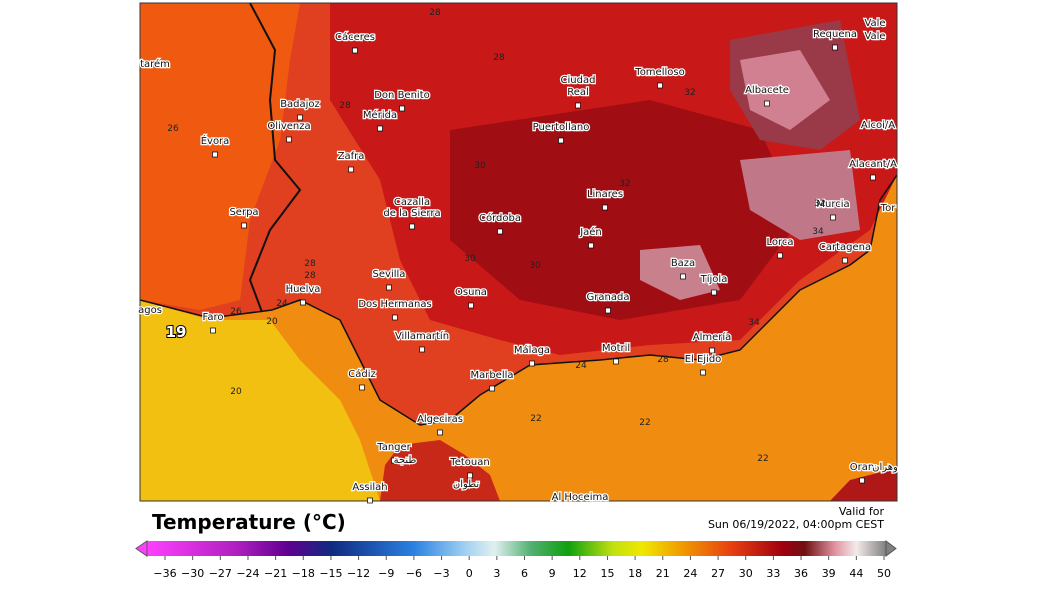 This screenshot has height=598, width=1063. Describe the element at coordinates (422, 336) in the screenshot. I see `city-label: Villamartín` at that location.